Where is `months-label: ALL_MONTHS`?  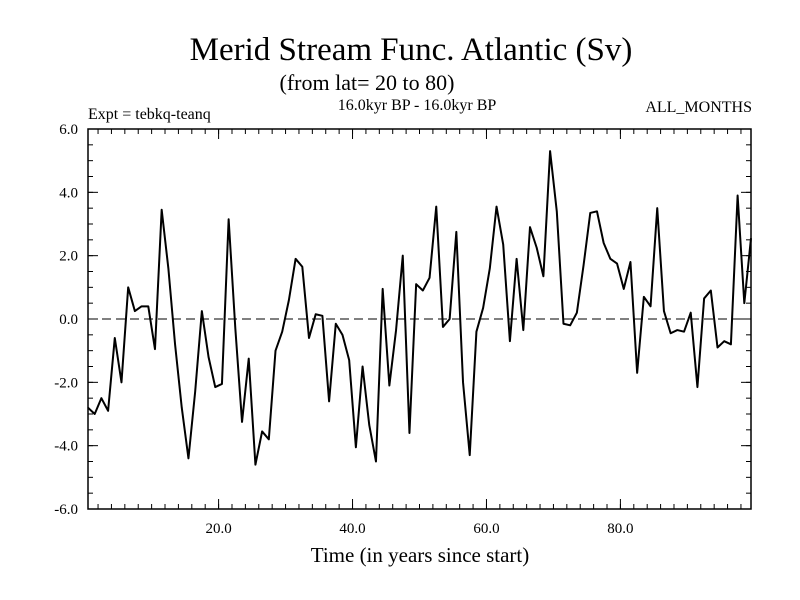
months-label: ALL_MONTHS is located at coordinates (698, 107).